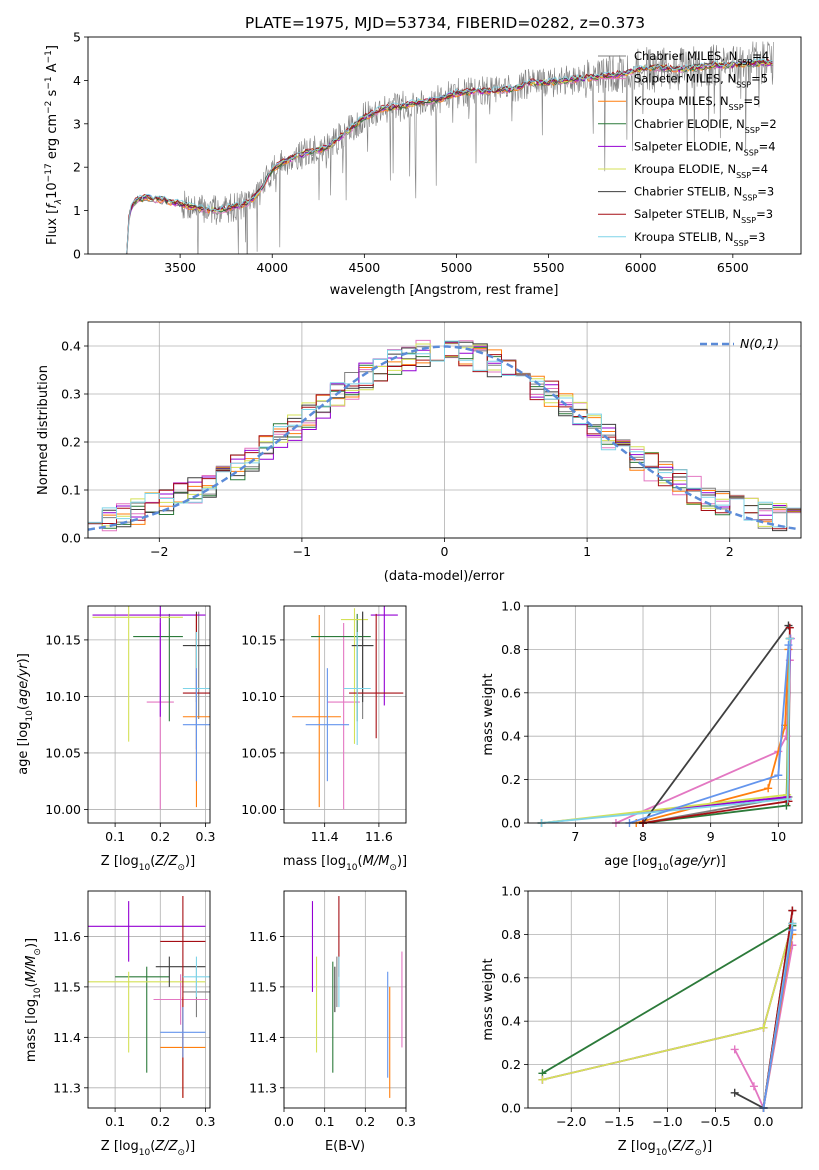 Image resolution: width=819 pixels, height=1170 pixels. What do you see at coordinates (697, 103) in the screenshot?
I see `legend-label: Kroupa MILES, NSSP=5` at bounding box center [697, 103].